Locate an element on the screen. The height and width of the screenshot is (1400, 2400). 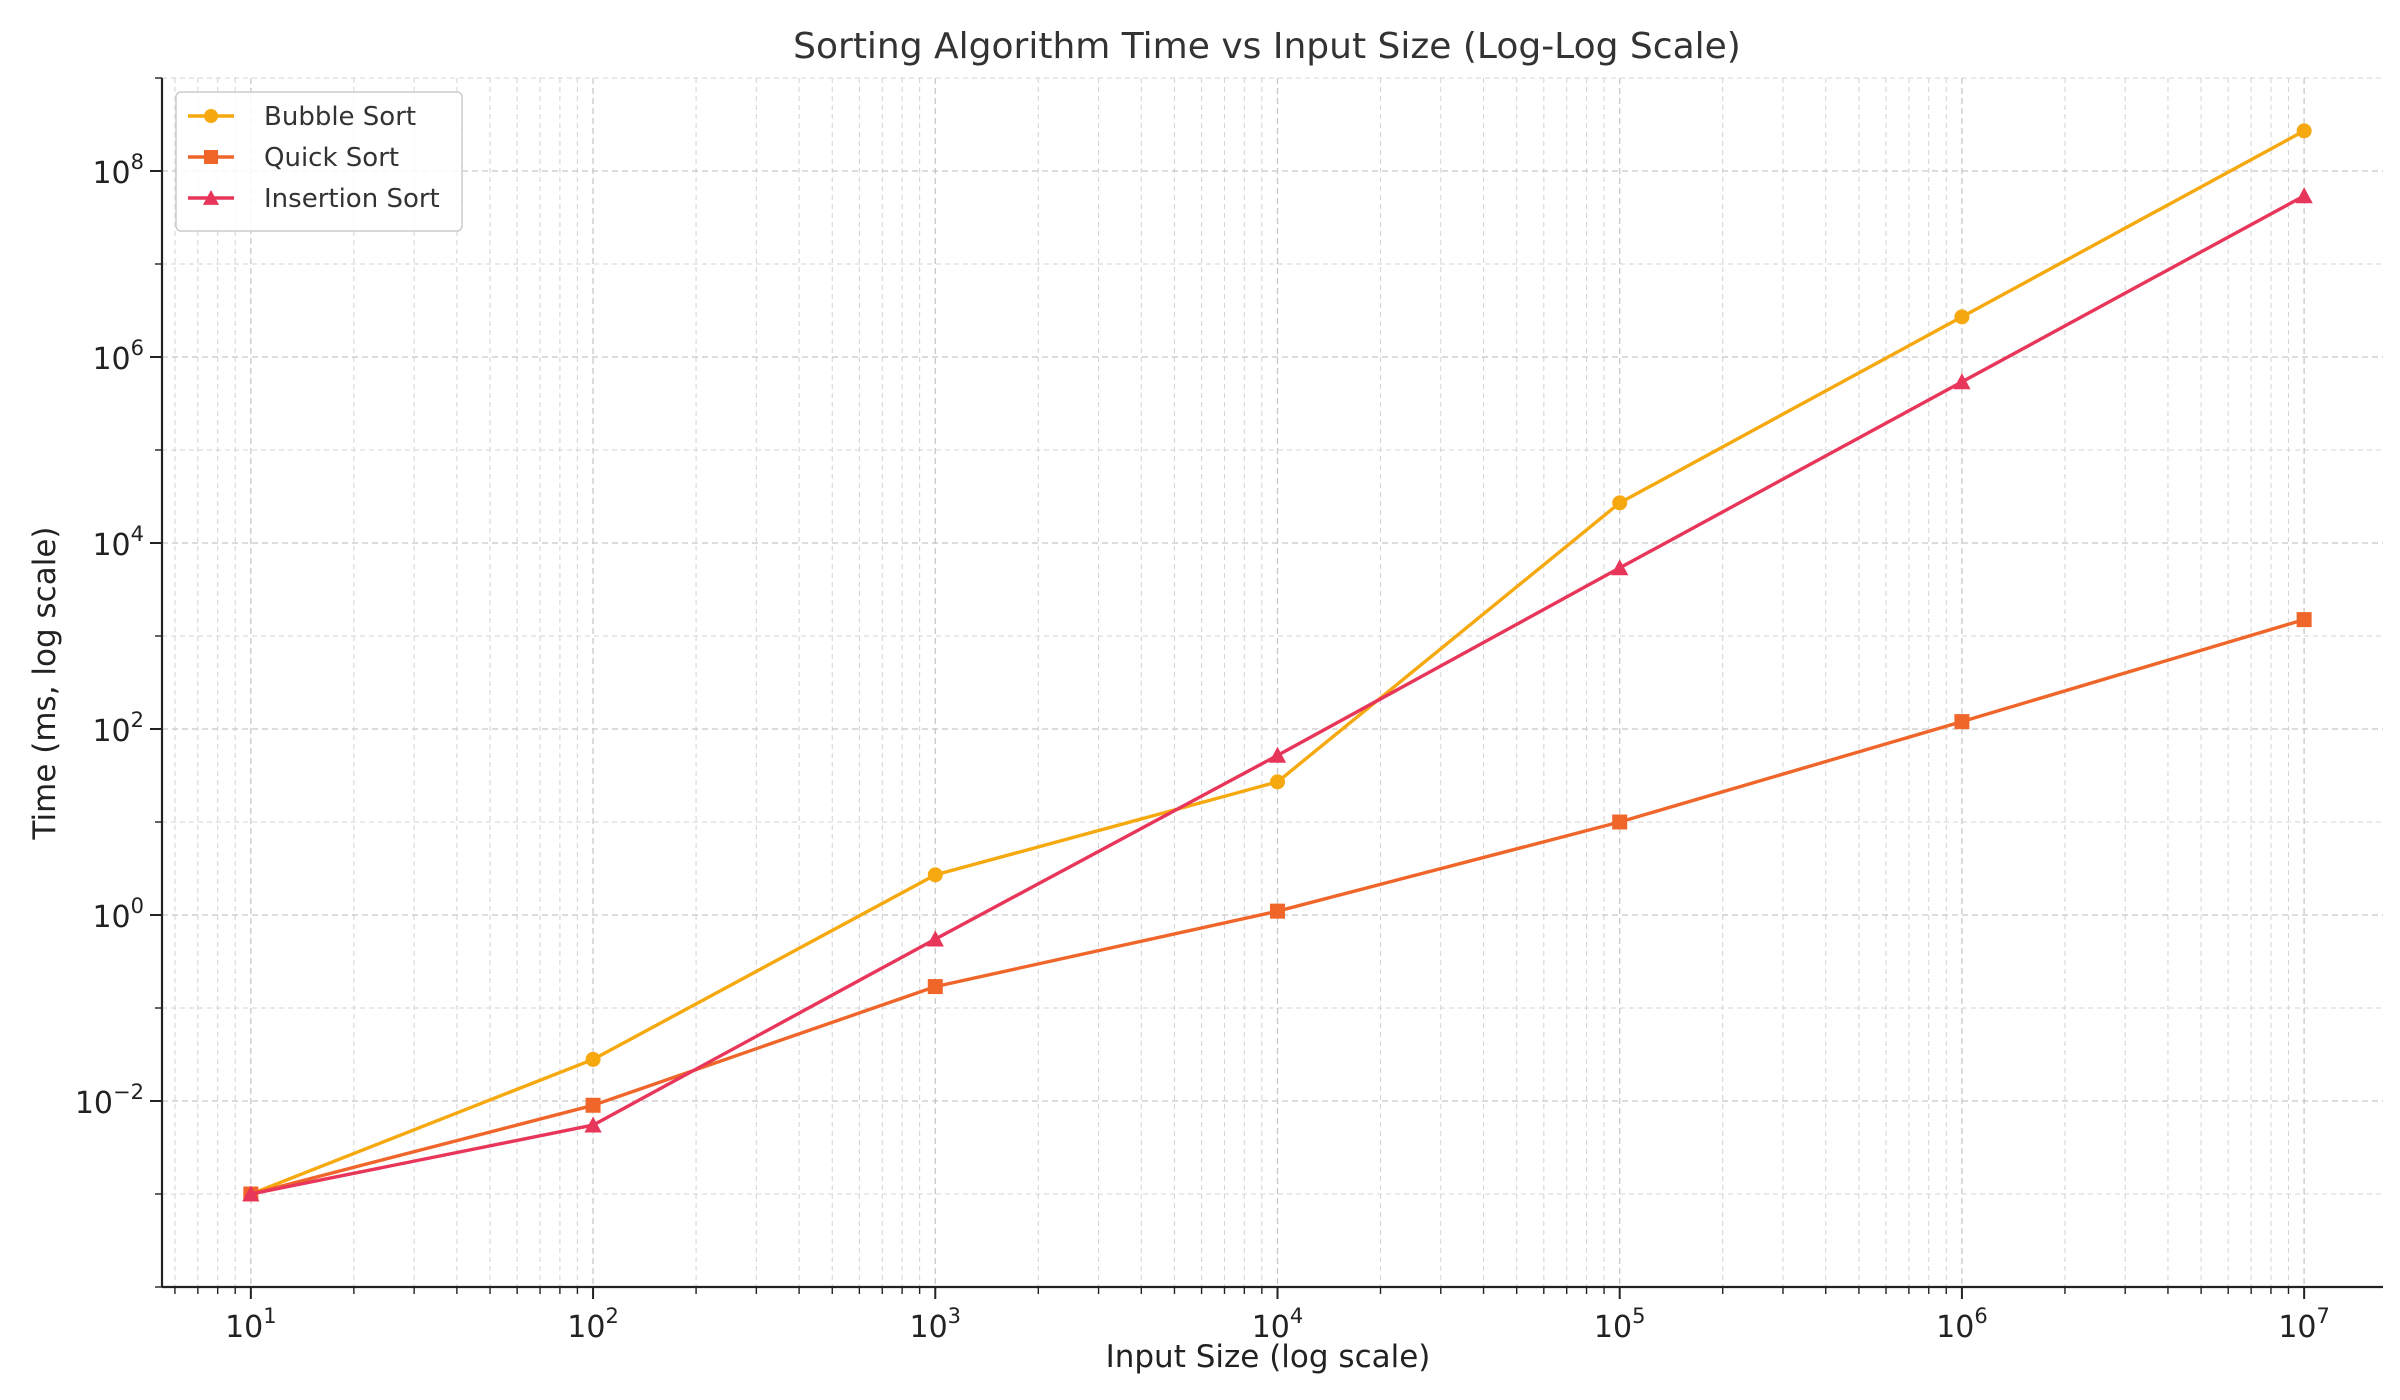
legend-item-insertion-sort: Insertion Sort is located at coordinates (314, 199).